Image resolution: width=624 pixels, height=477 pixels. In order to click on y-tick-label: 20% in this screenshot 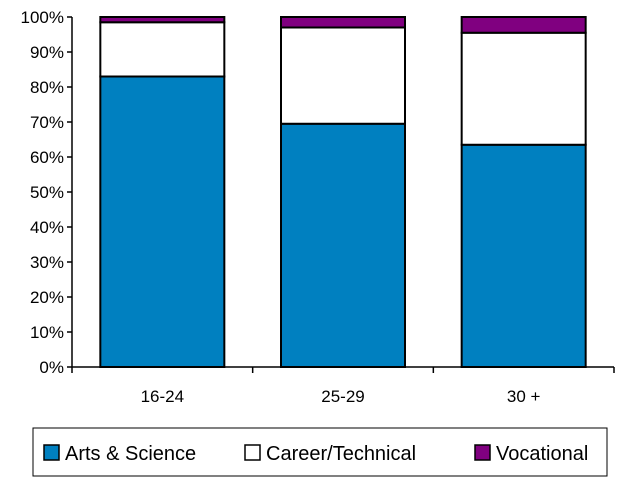, I will do `click(47, 297)`.